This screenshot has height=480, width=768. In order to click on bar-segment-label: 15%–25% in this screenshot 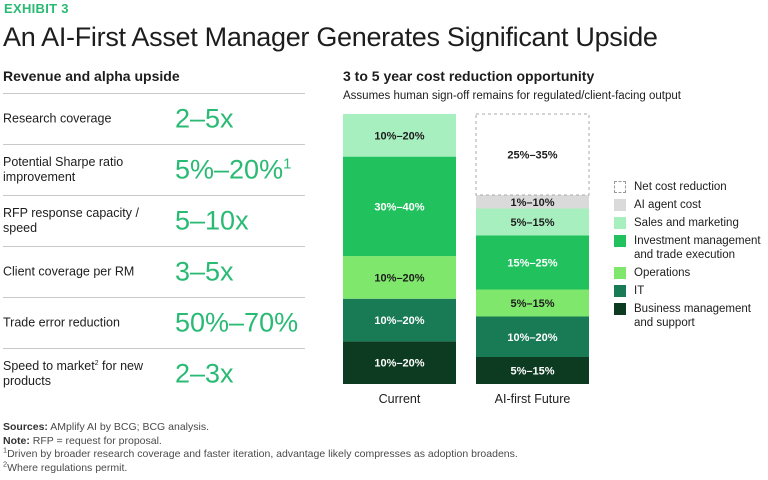, I will do `click(532, 264)`.